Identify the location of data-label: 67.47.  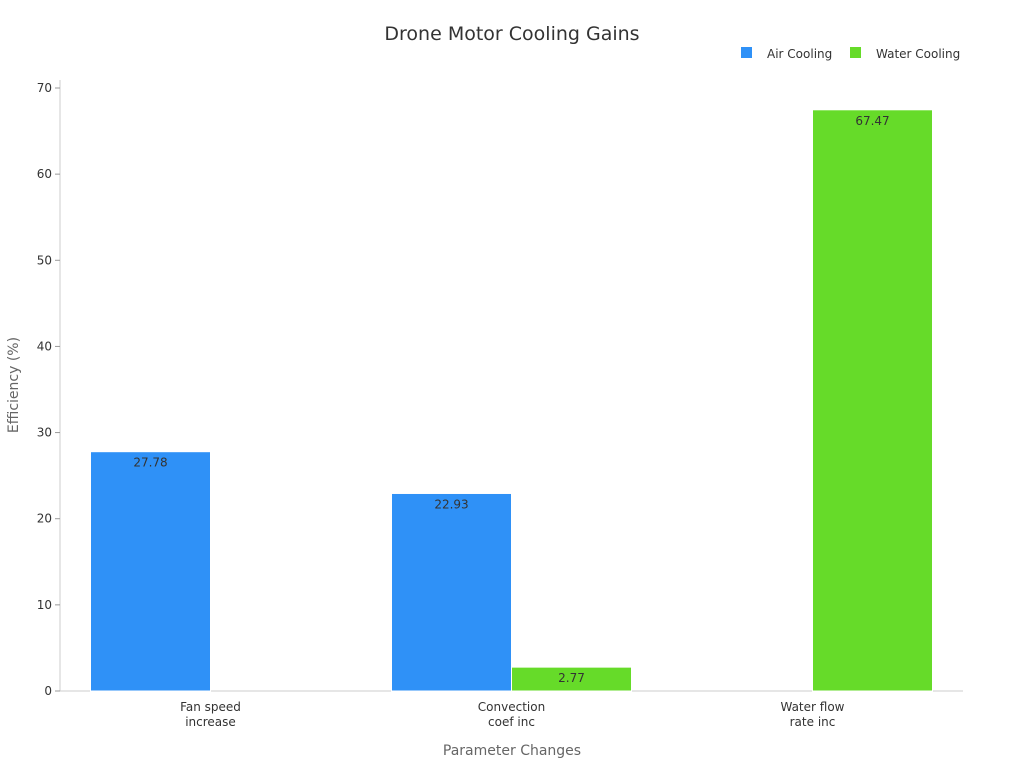
(872, 121).